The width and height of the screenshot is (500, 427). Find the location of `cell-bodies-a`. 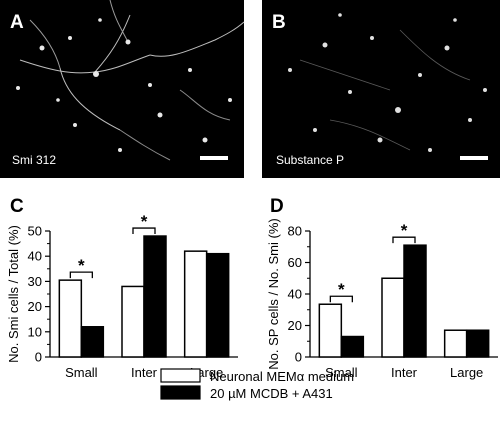

cell-bodies-a is located at coordinates (124, 85).